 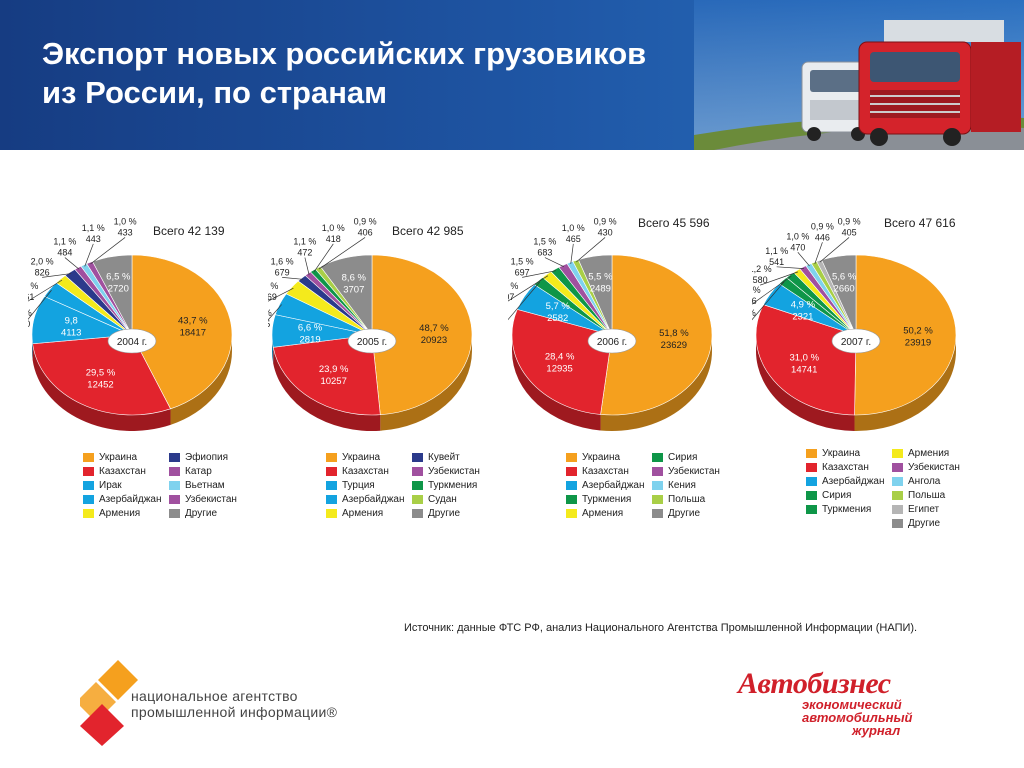 I want to click on slice-value-label: 12935, so click(x=559, y=369).